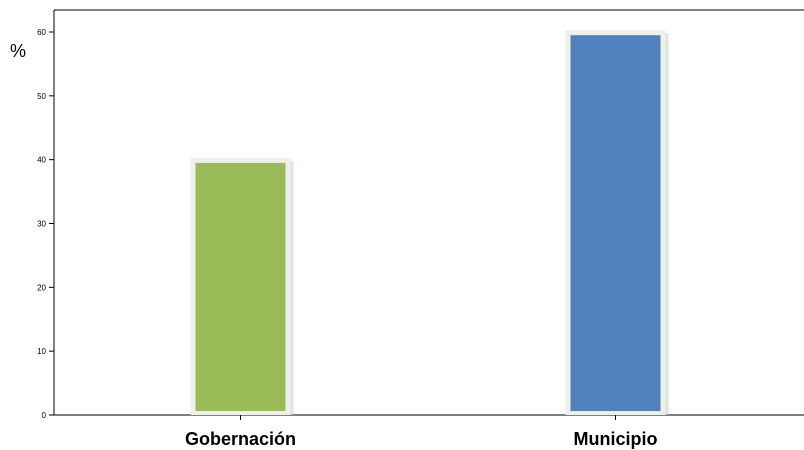 The image size is (804, 450). Describe the element at coordinates (41, 287) in the screenshot. I see `y-tick-label: 20` at that location.